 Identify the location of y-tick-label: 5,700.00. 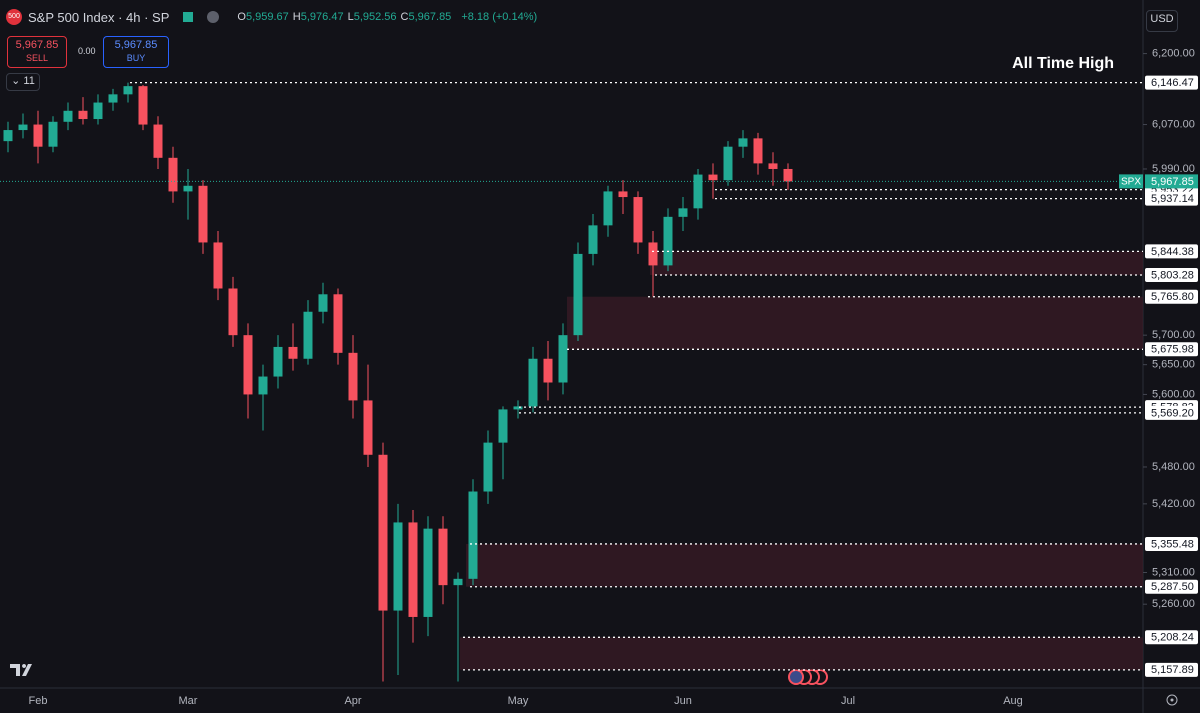
(1173, 335).